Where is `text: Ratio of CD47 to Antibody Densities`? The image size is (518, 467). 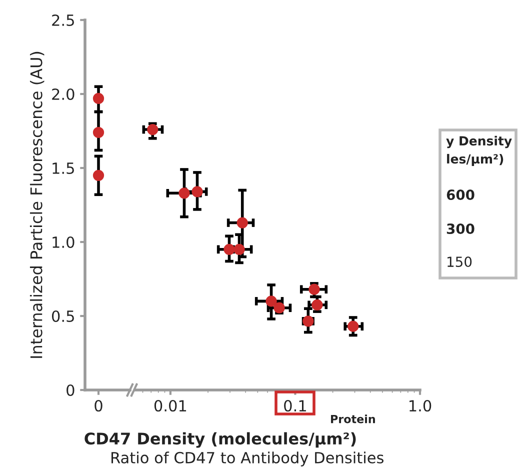
text: Ratio of CD47 to Antibody Densities is located at coordinates (248, 459).